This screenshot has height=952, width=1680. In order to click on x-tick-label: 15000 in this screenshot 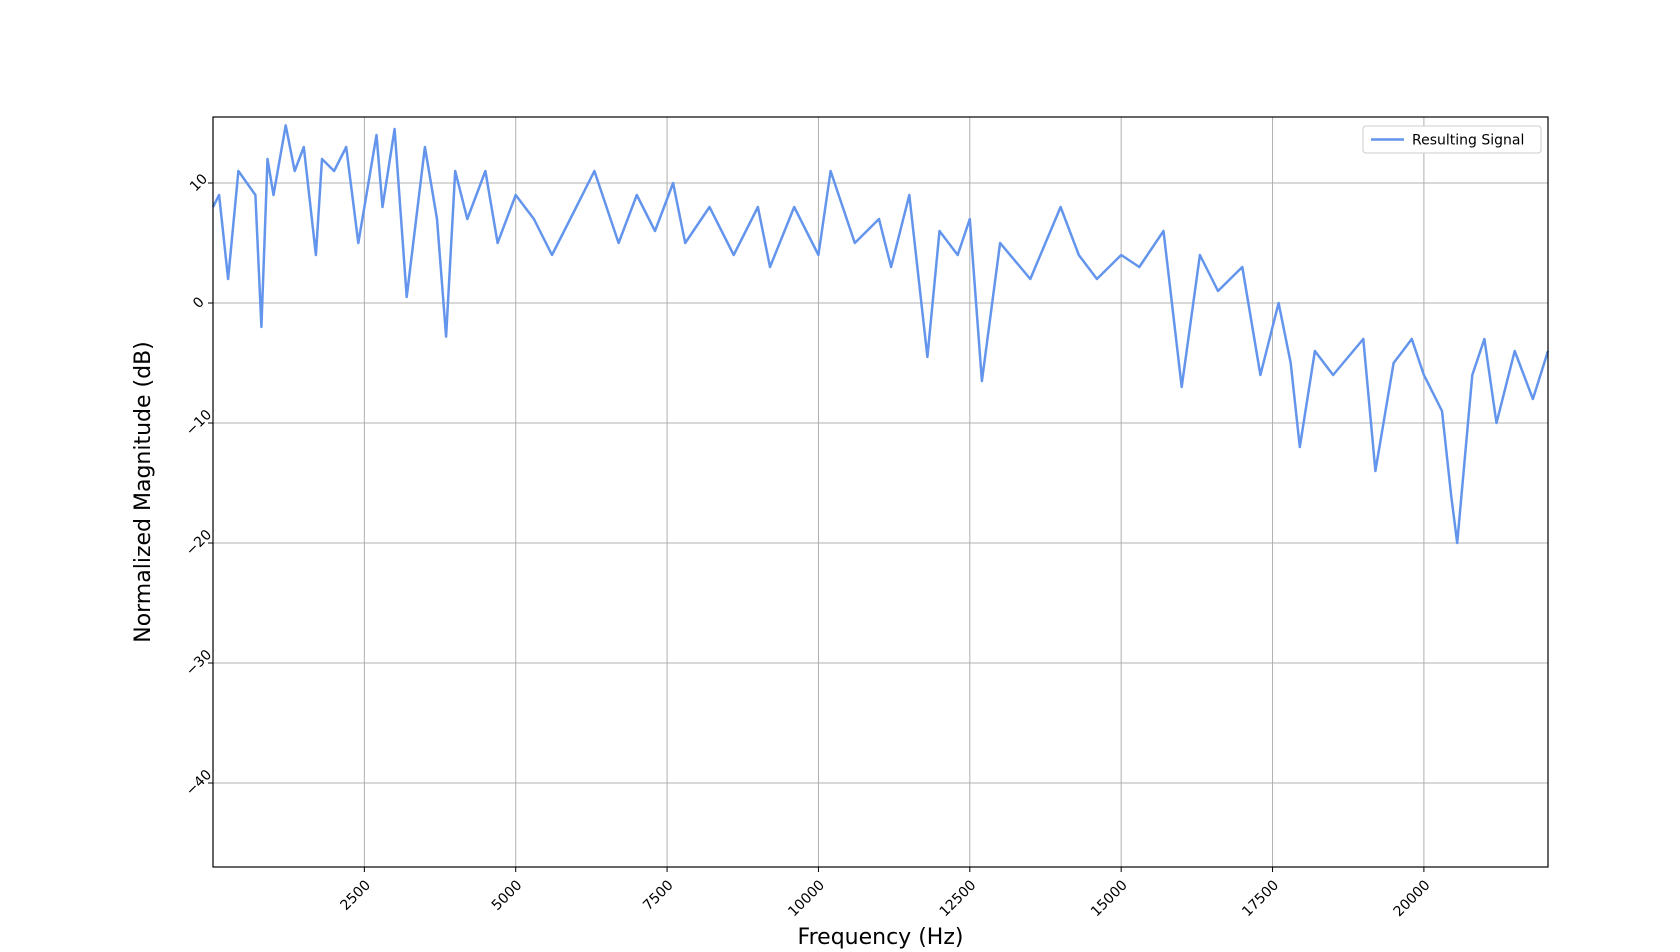, I will do `click(1109, 898)`.